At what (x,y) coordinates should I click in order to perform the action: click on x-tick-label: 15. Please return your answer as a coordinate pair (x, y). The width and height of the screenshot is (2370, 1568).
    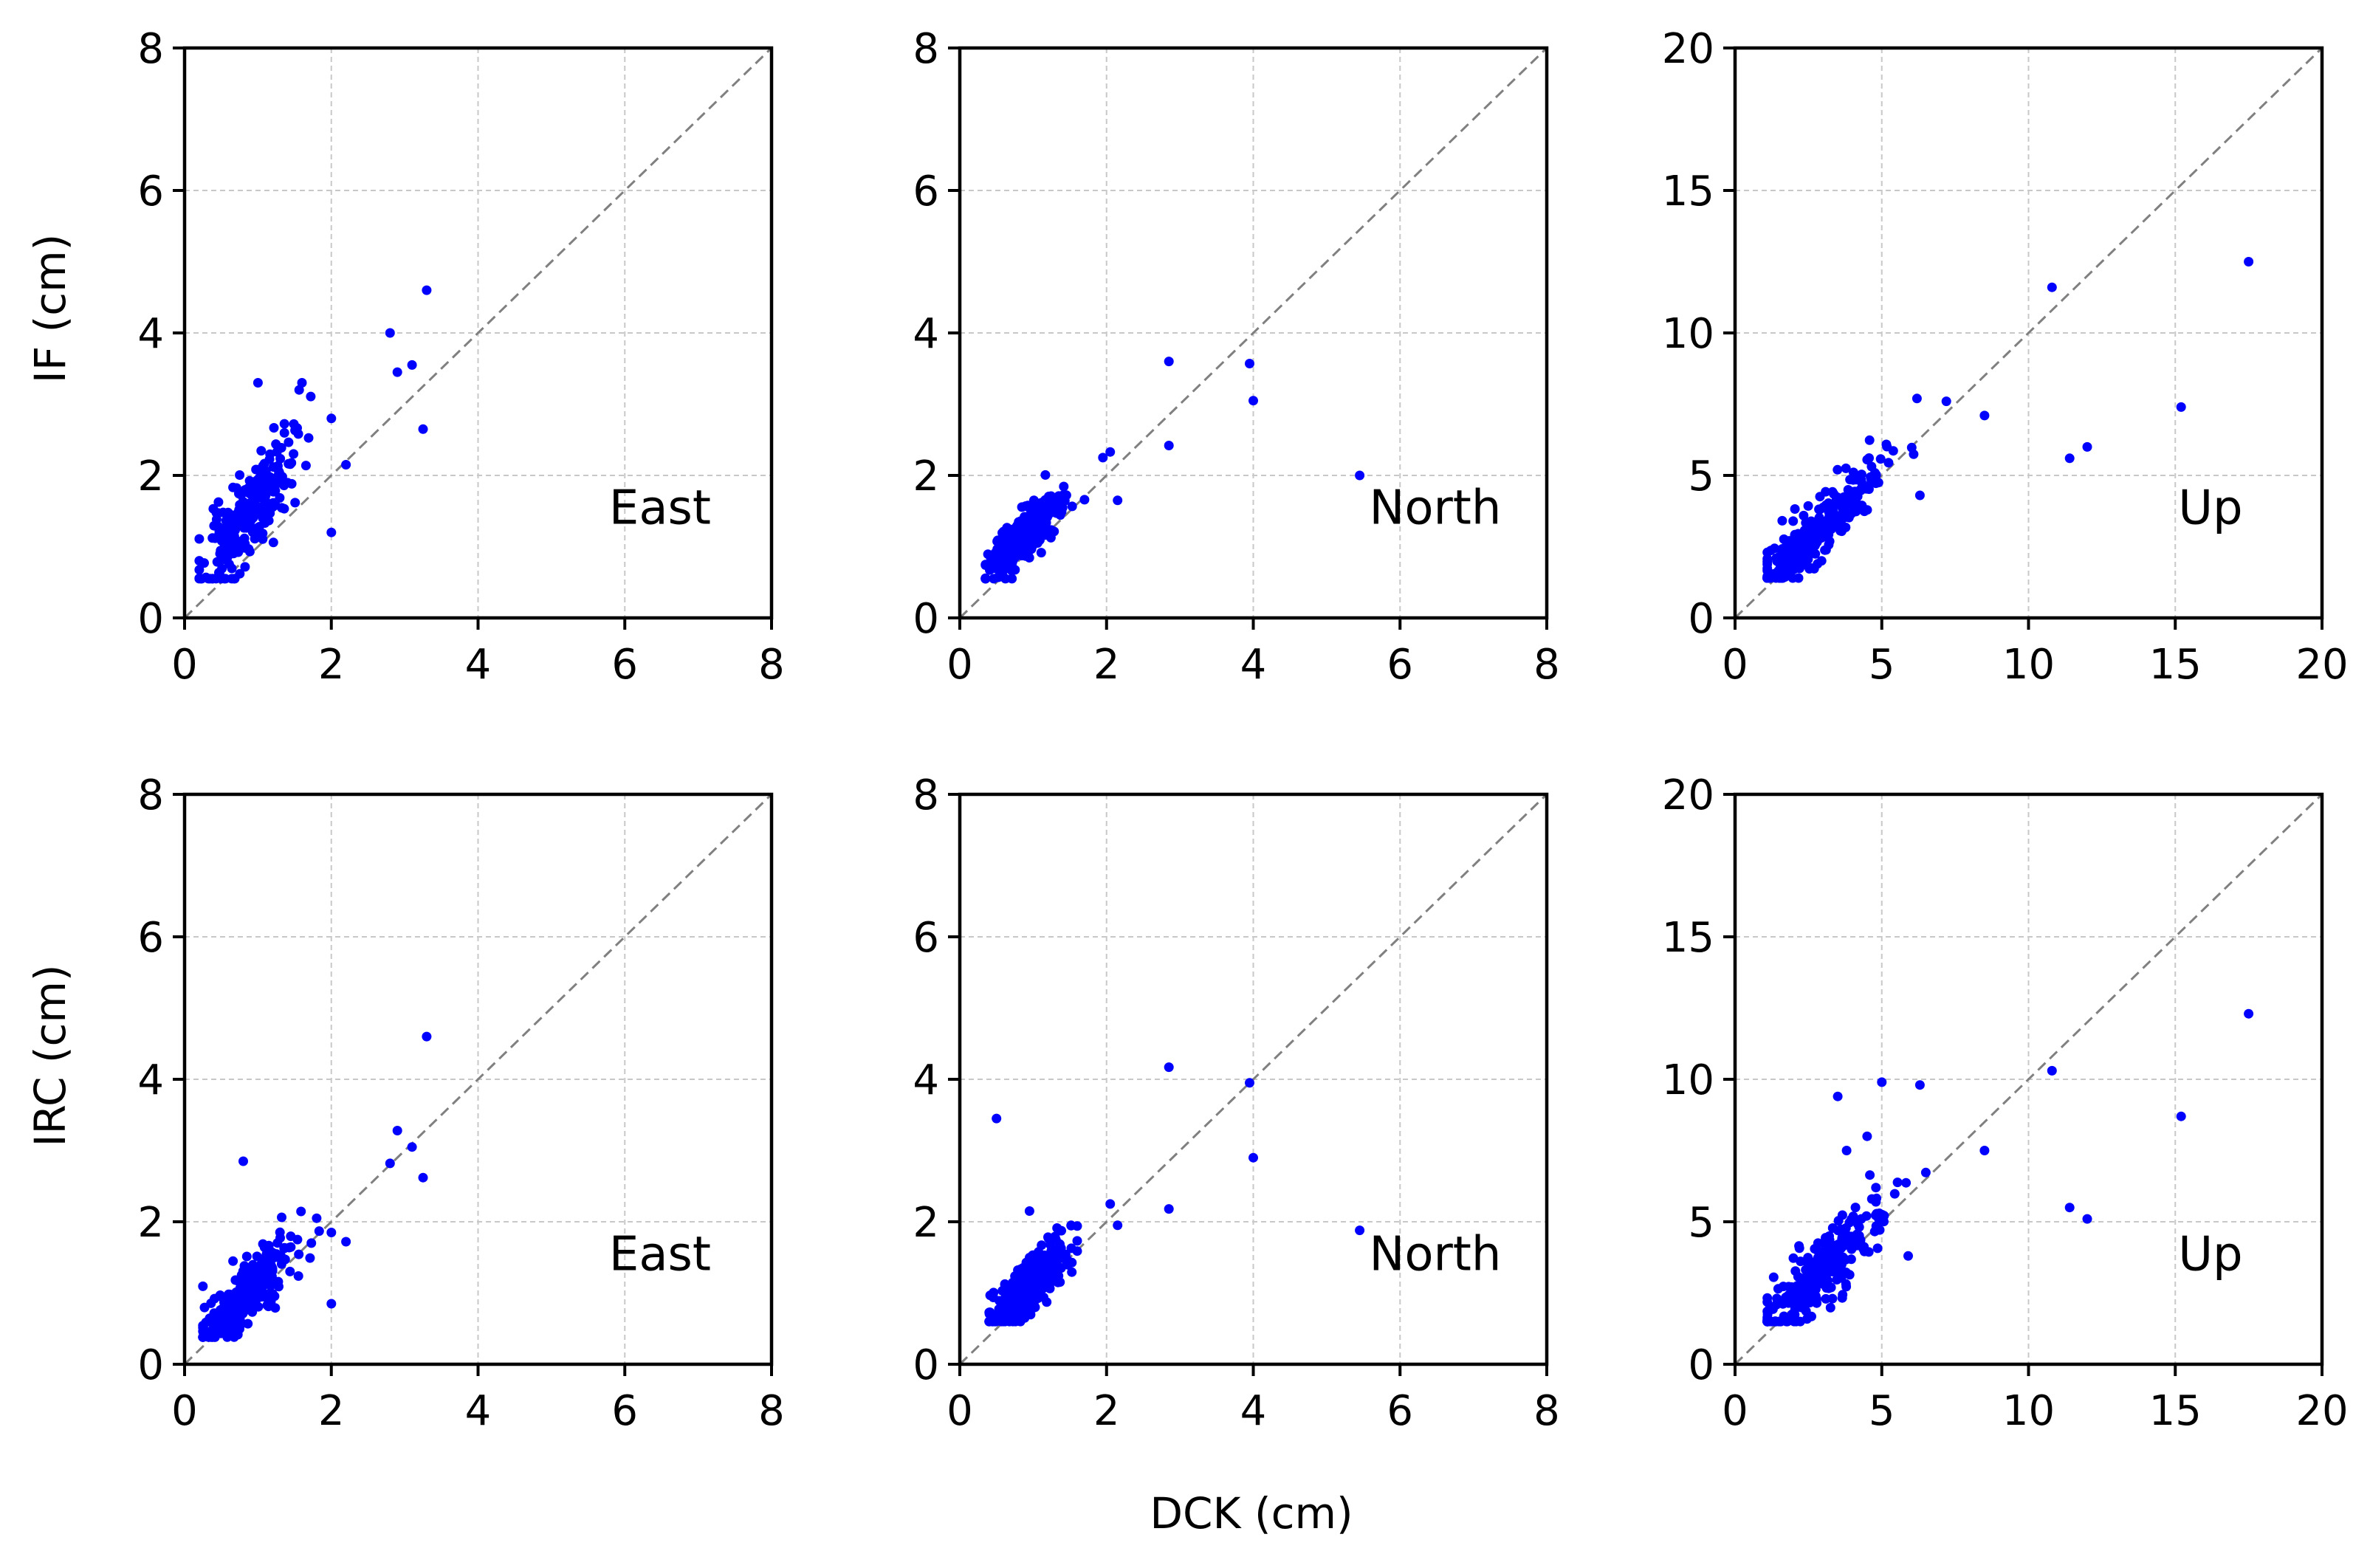
    Looking at the image, I should click on (2175, 665).